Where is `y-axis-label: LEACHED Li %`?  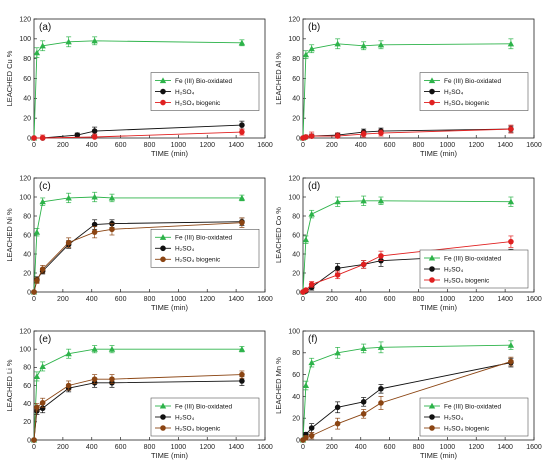 y-axis-label: LEACHED Li % is located at coordinates (9, 385).